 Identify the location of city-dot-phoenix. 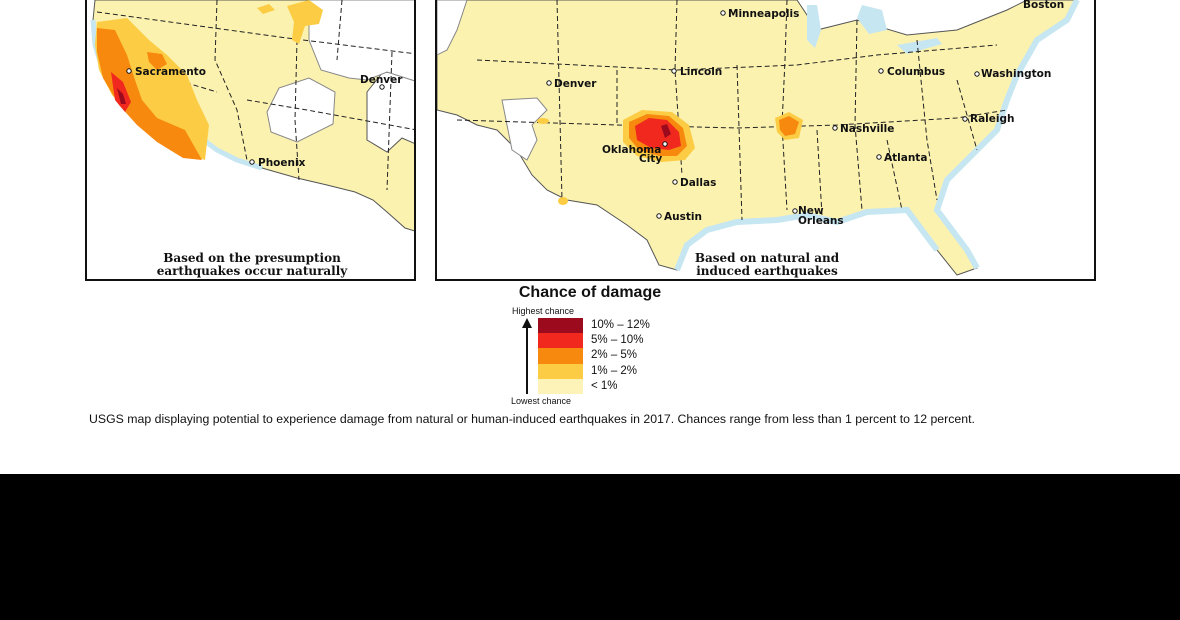
(252, 162).